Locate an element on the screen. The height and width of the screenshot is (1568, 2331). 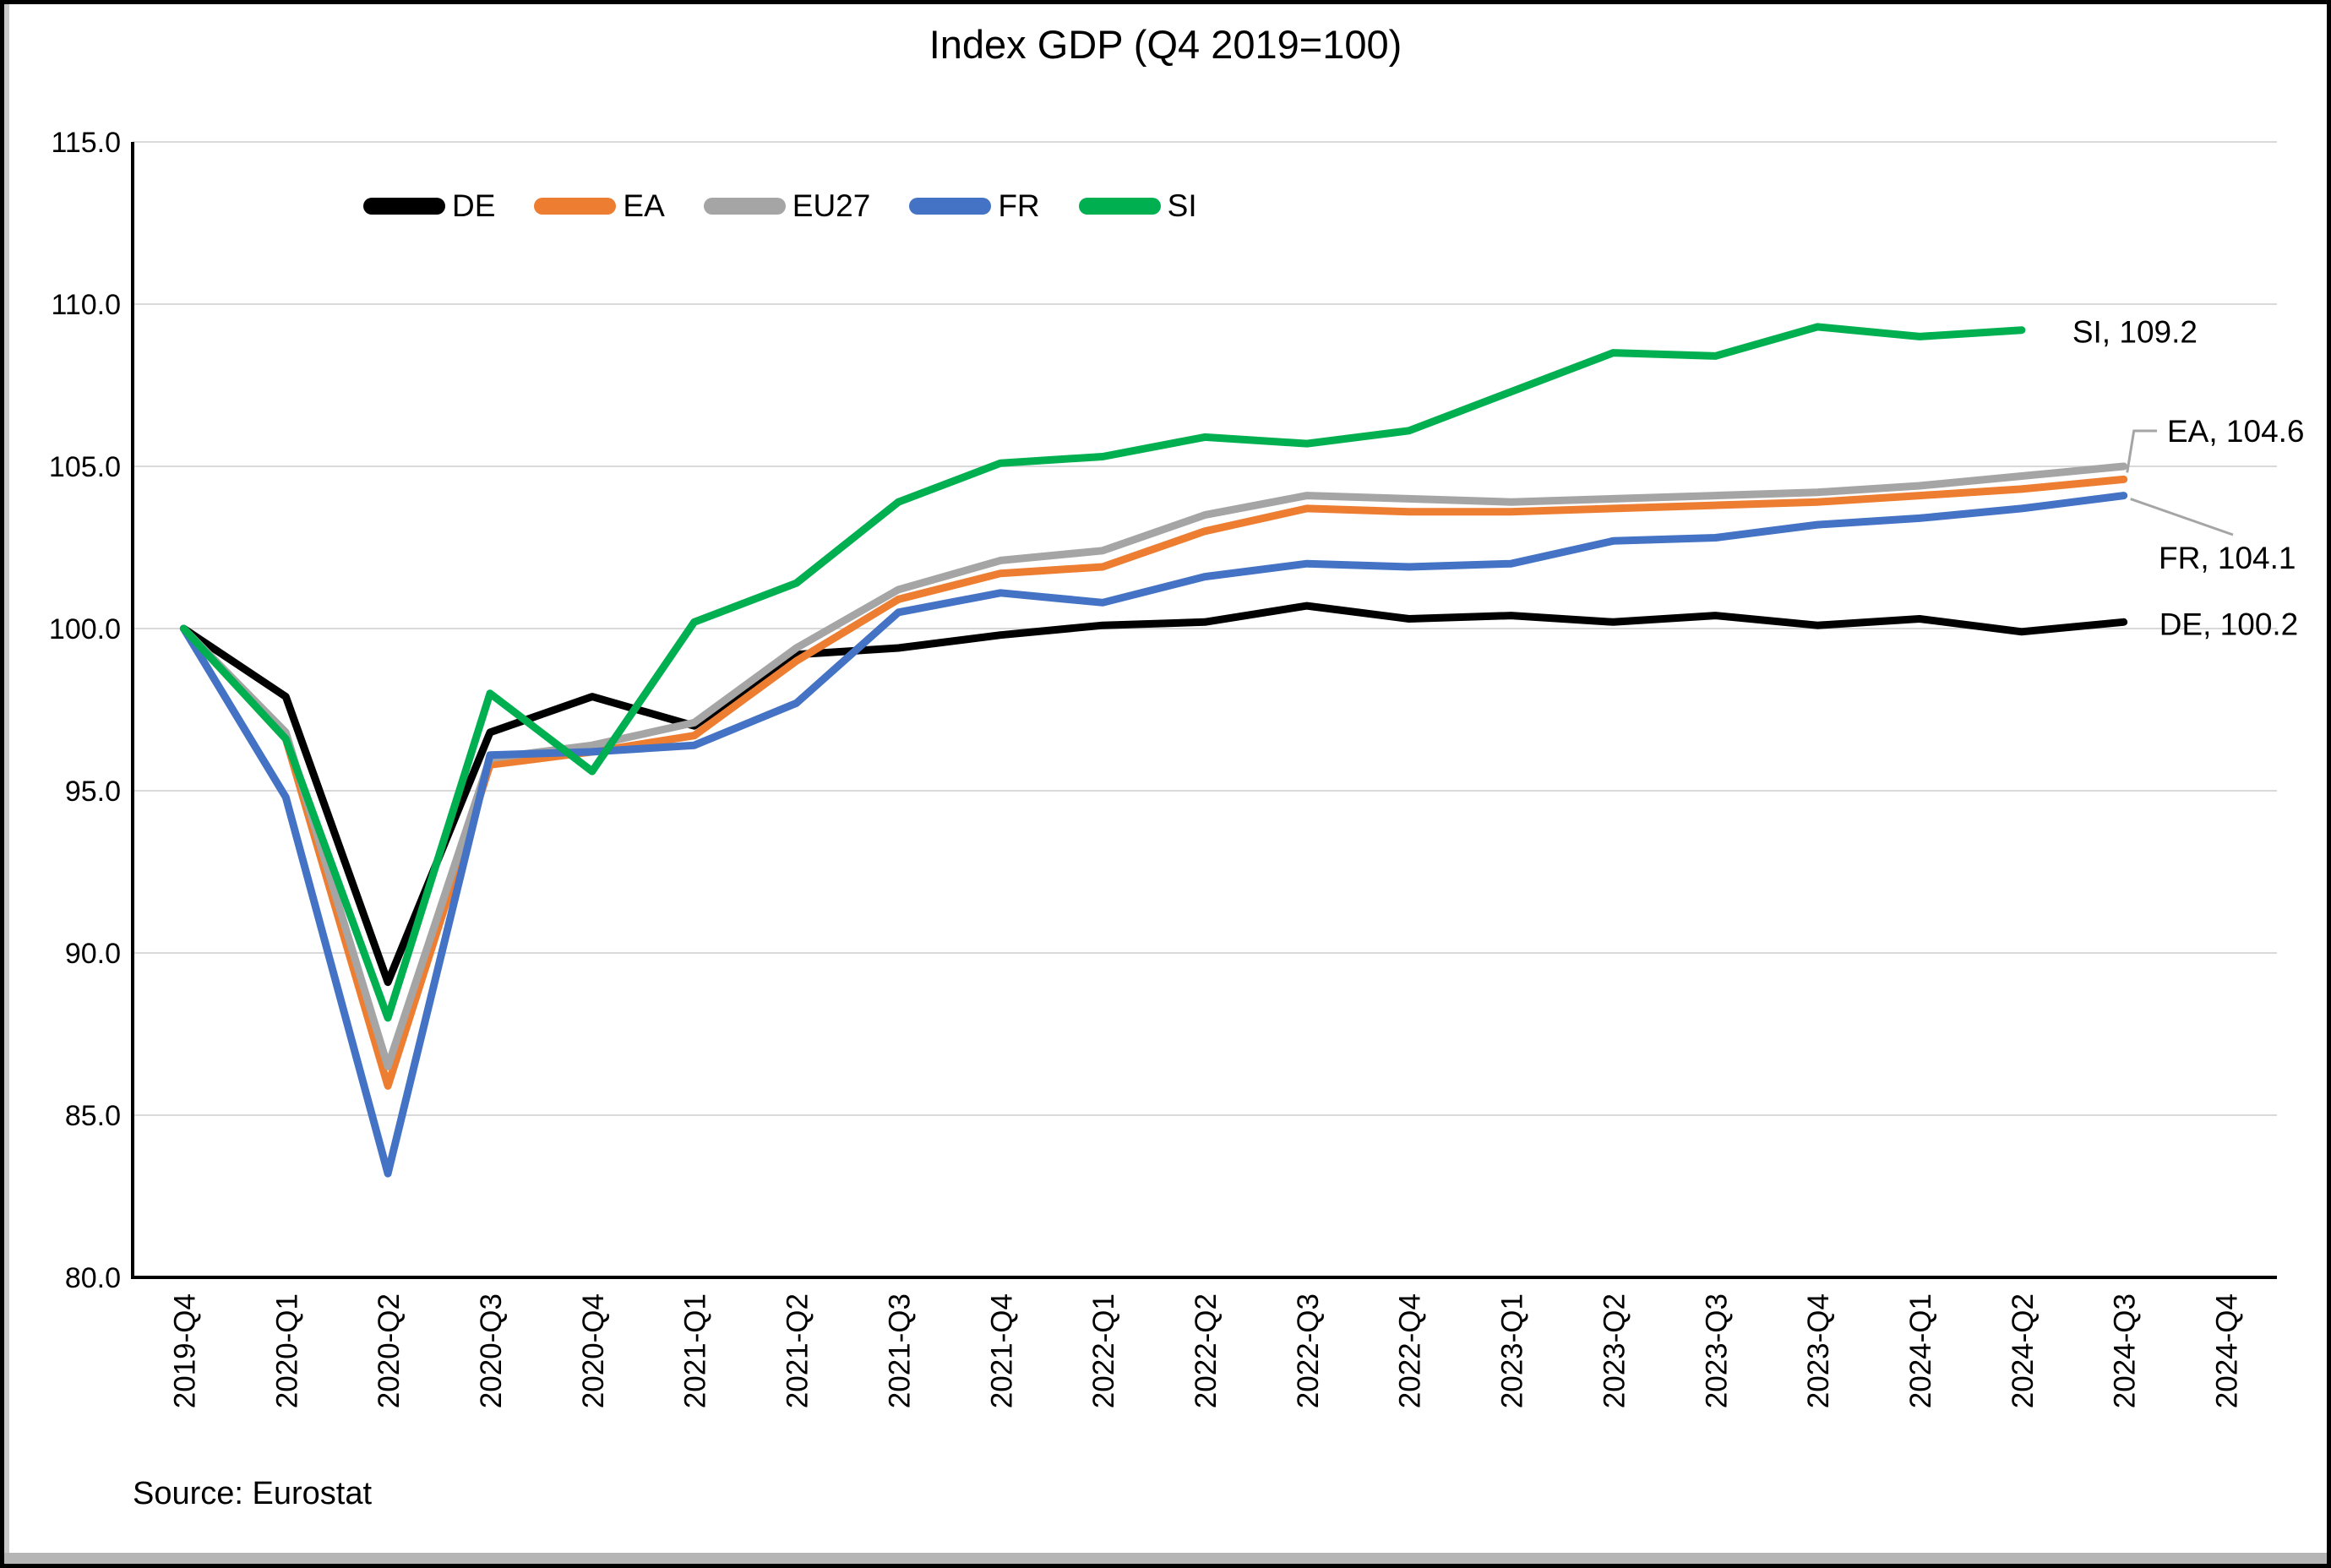
legend-label-EA: EA is located at coordinates (644, 205).